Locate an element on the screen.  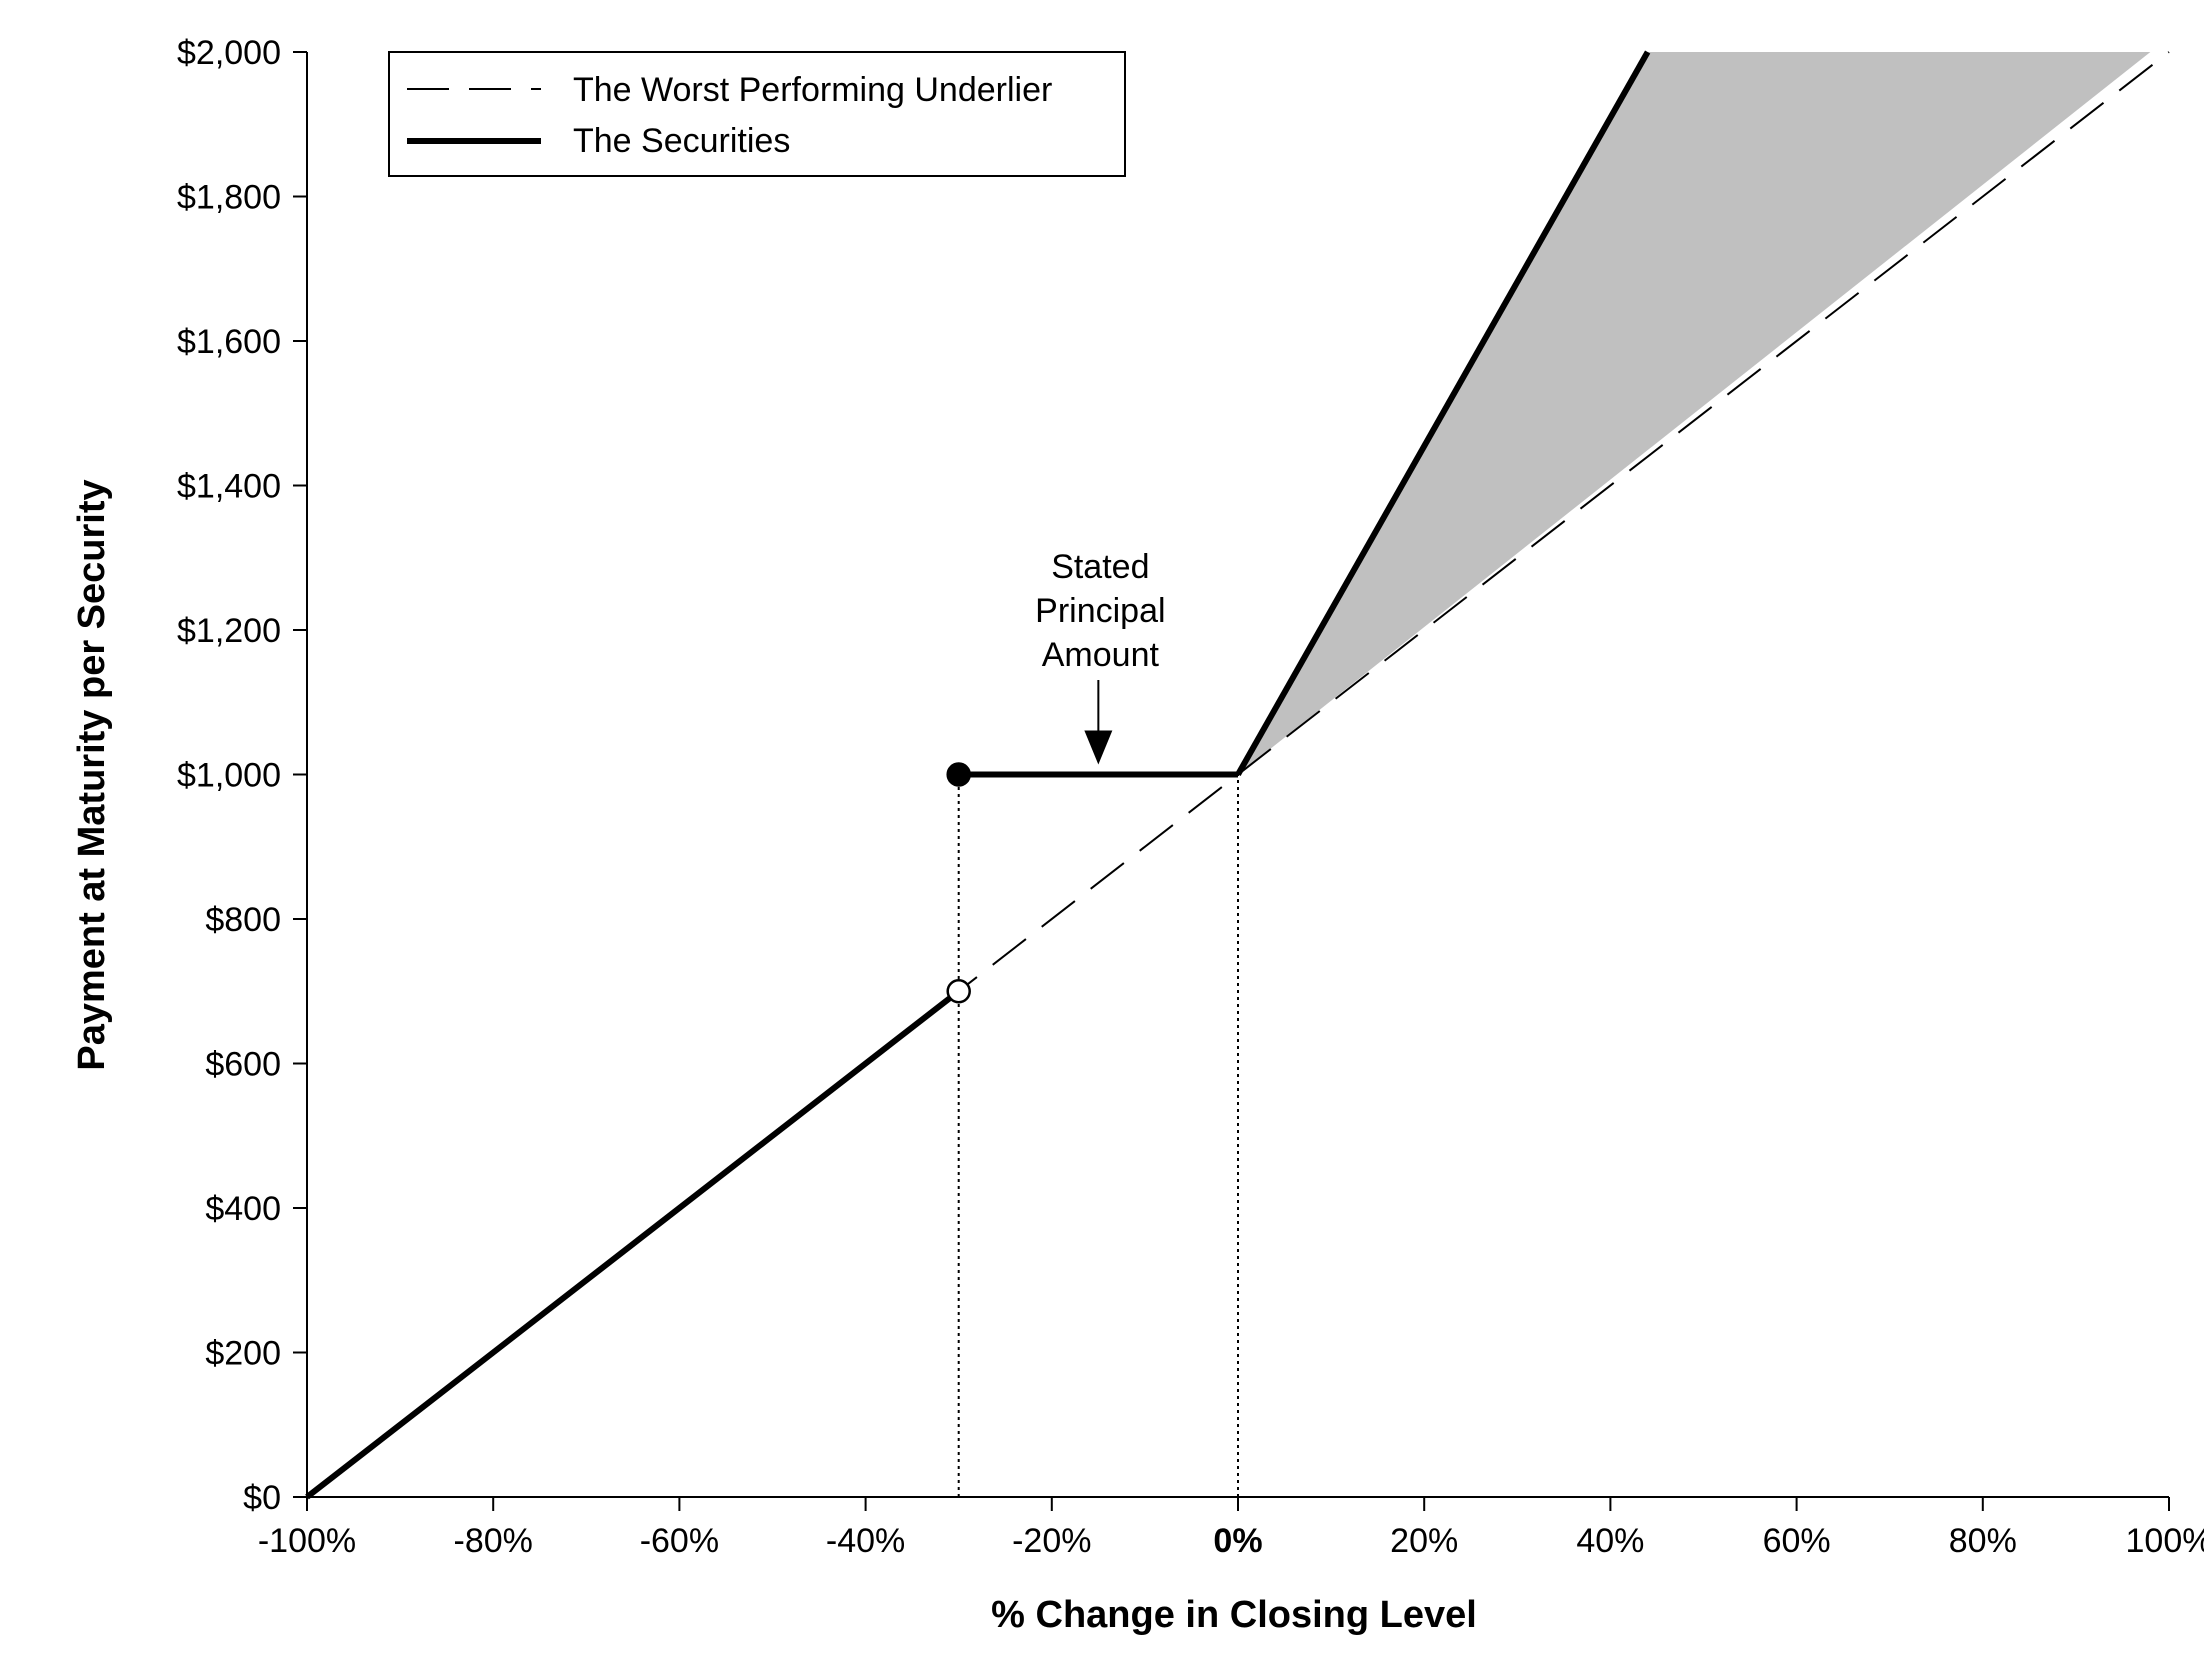
x-tick-label: 100% is located at coordinates (2165, 1541).